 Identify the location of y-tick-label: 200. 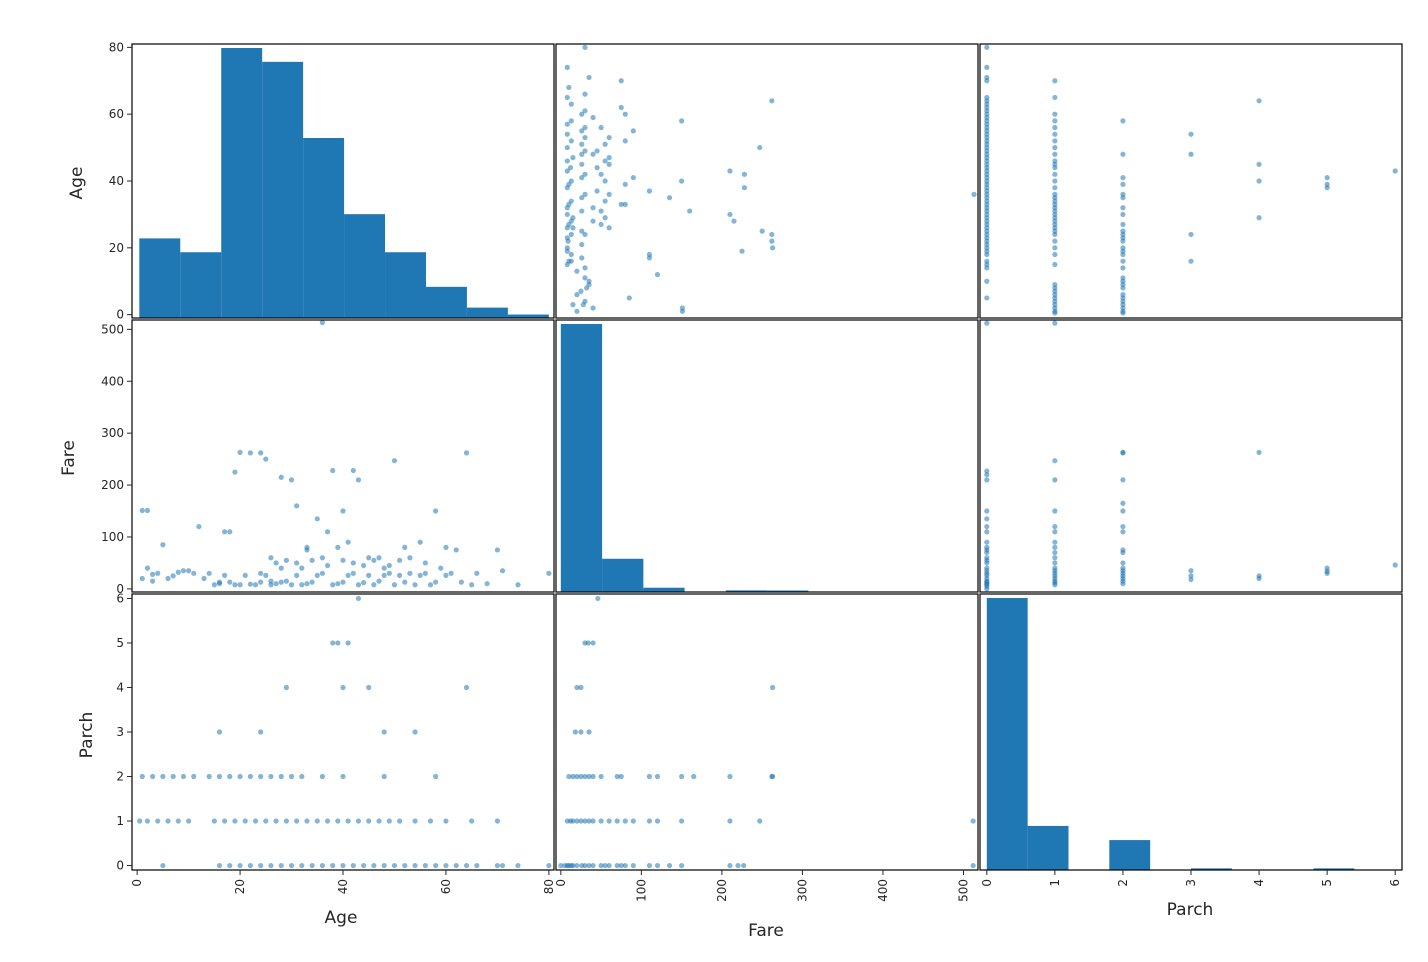
(112, 485).